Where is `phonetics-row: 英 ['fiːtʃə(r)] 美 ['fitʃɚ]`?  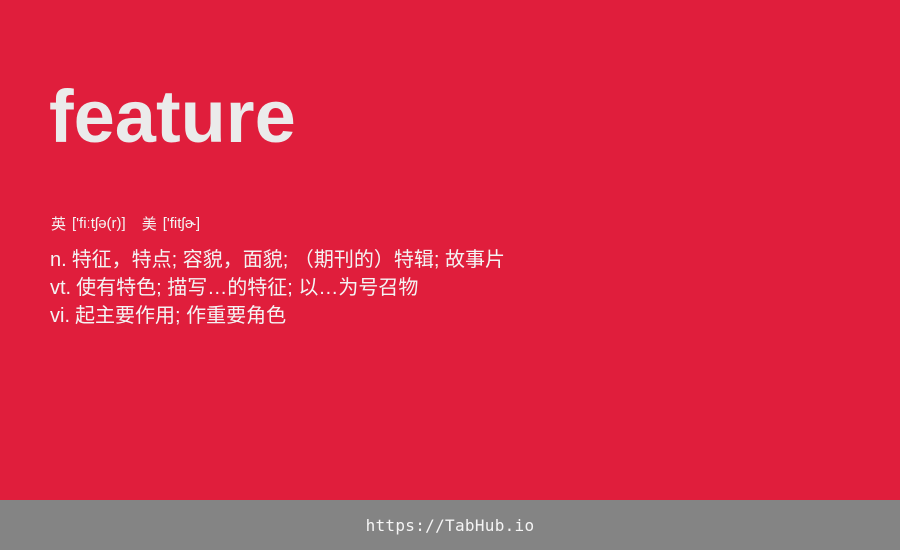
phonetics-row: 英 ['fiːtʃə(r)] 美 ['fitʃɚ] is located at coordinates (125, 223).